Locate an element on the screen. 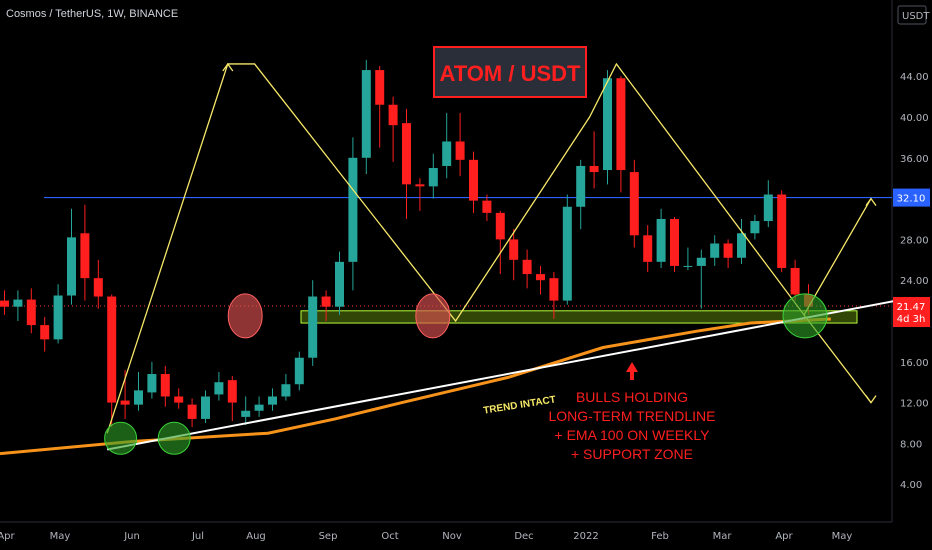 This screenshot has width=932, height=550. time-tick-label: 2022 is located at coordinates (585, 536).